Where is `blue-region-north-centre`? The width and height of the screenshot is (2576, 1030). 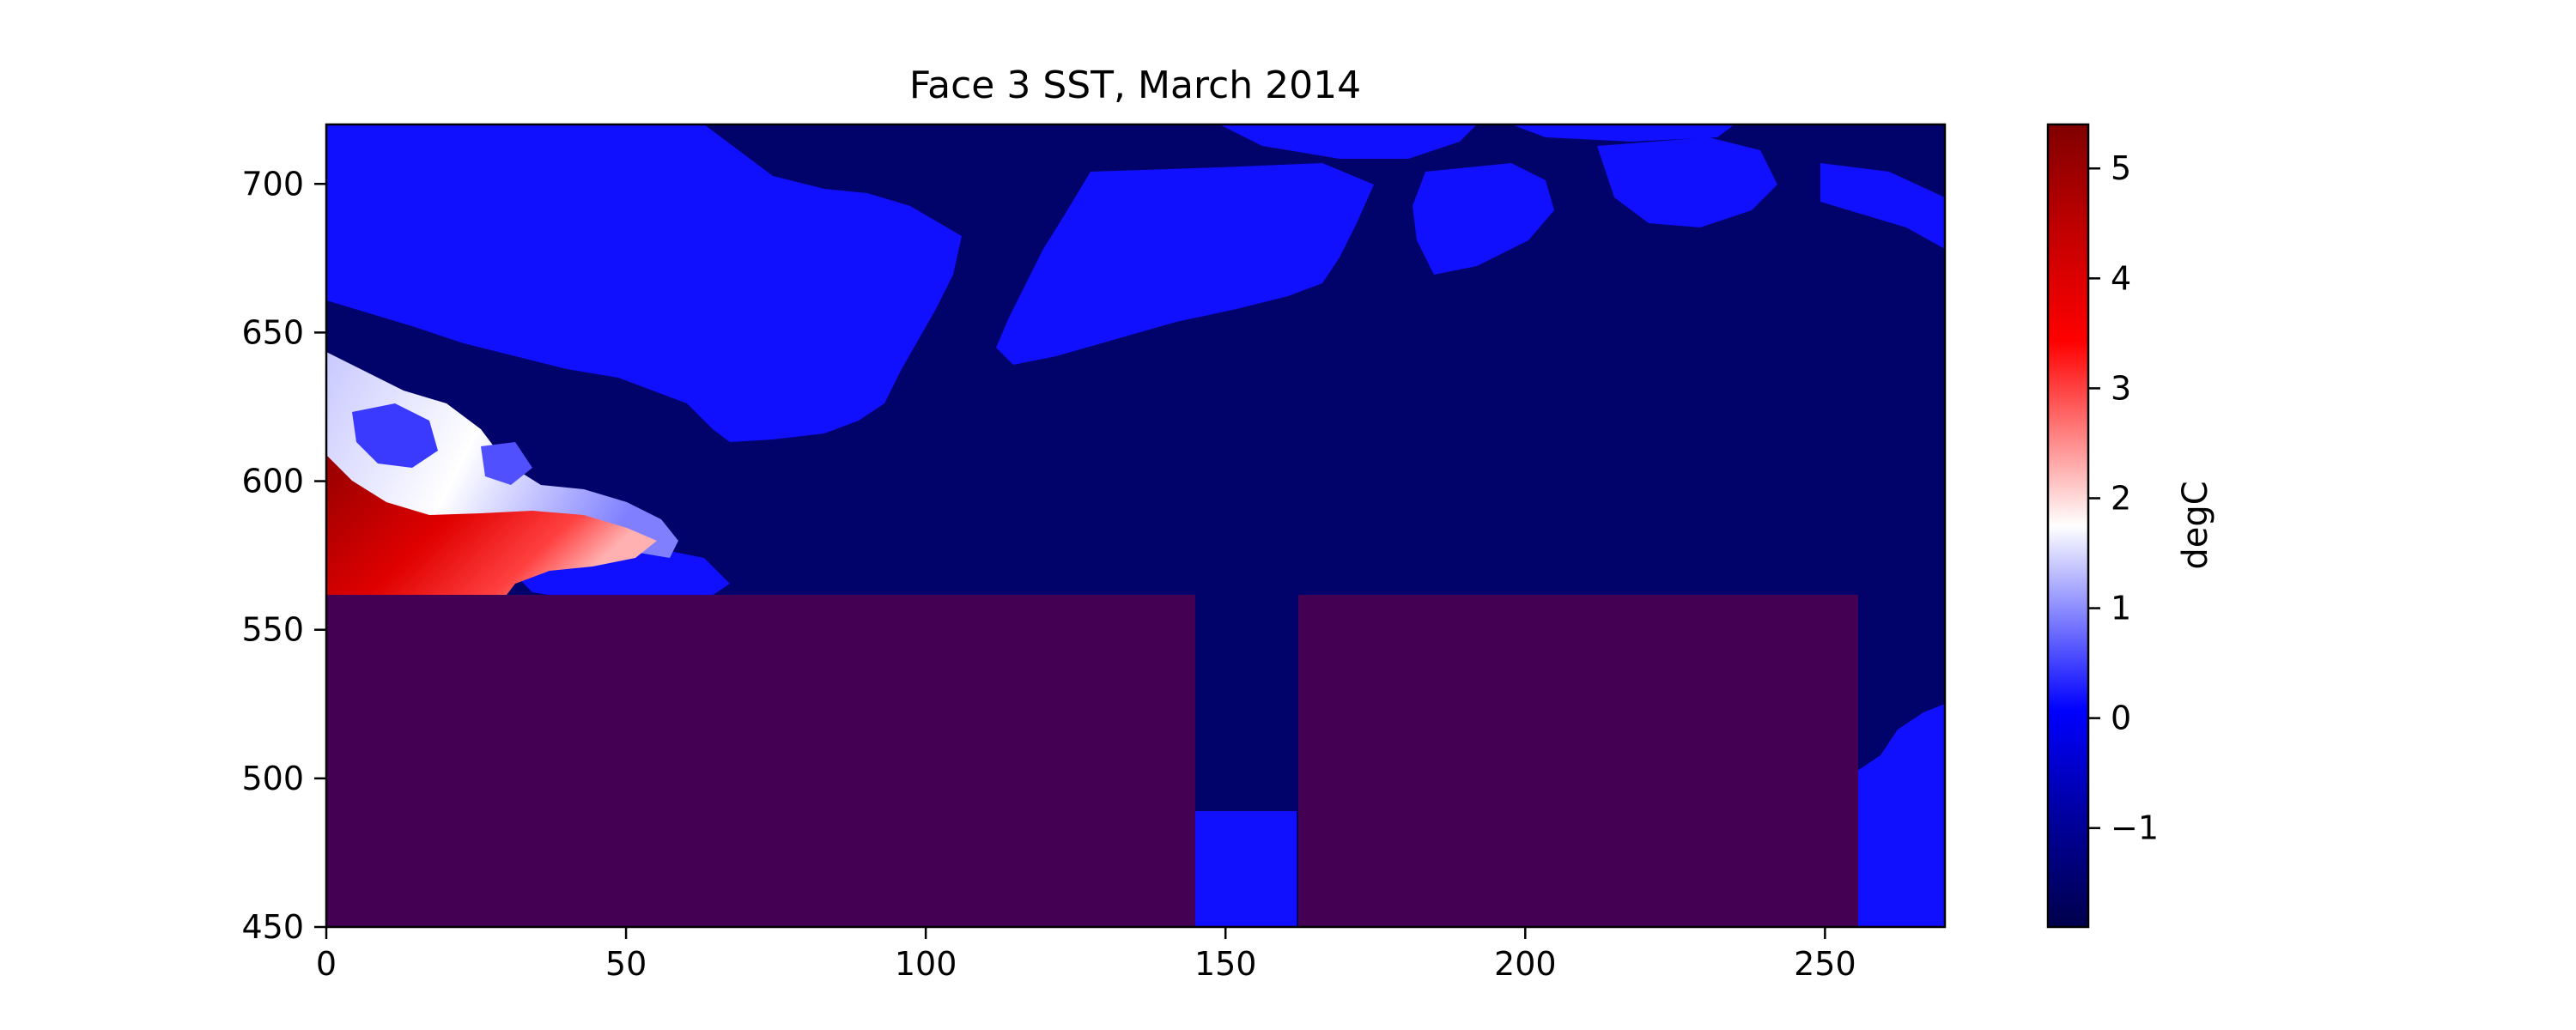
blue-region-north-centre is located at coordinates (1484, 219).